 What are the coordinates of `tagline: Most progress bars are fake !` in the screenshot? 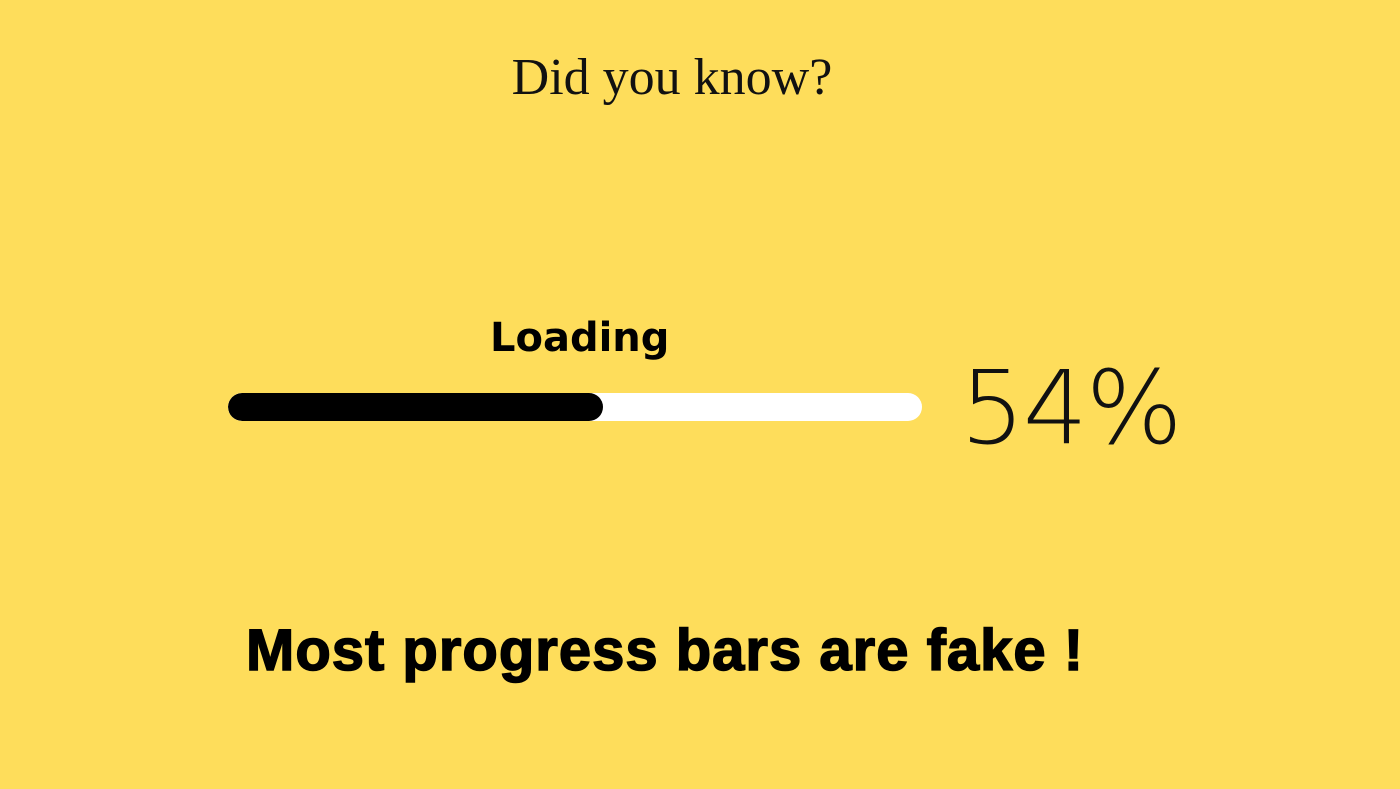 It's located at (665, 650).